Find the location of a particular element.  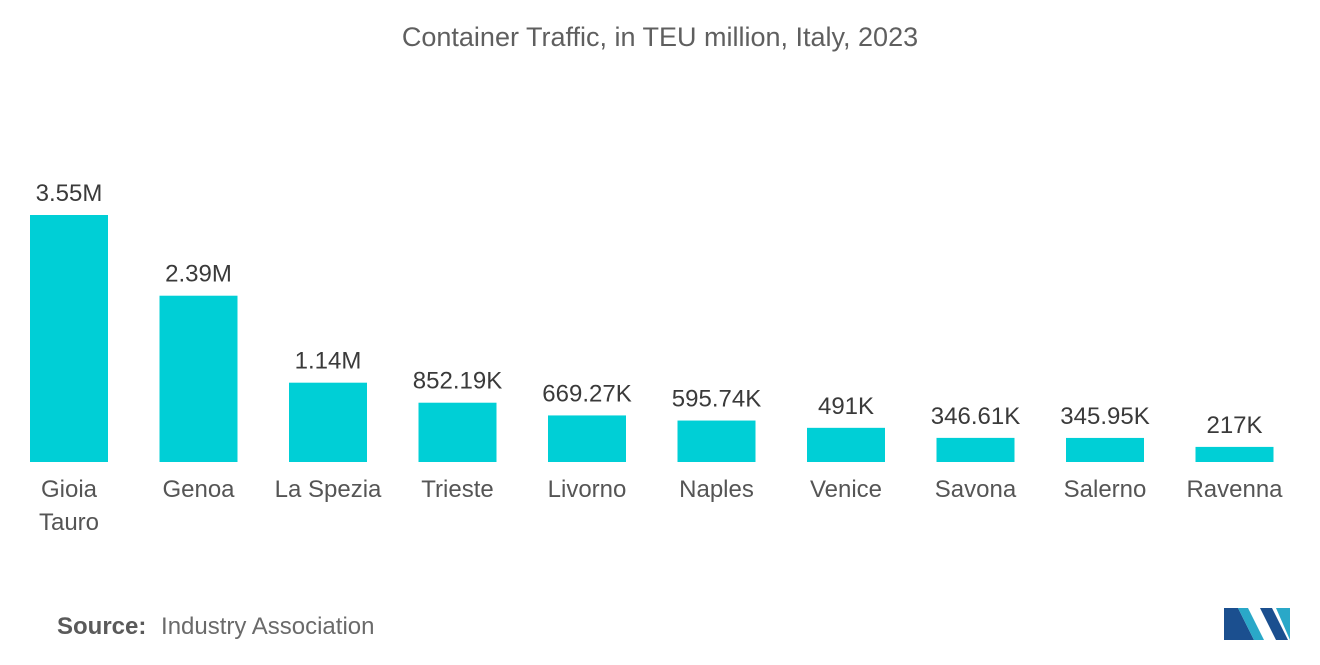

category-label-2: La Spezia is located at coordinates (328, 489).